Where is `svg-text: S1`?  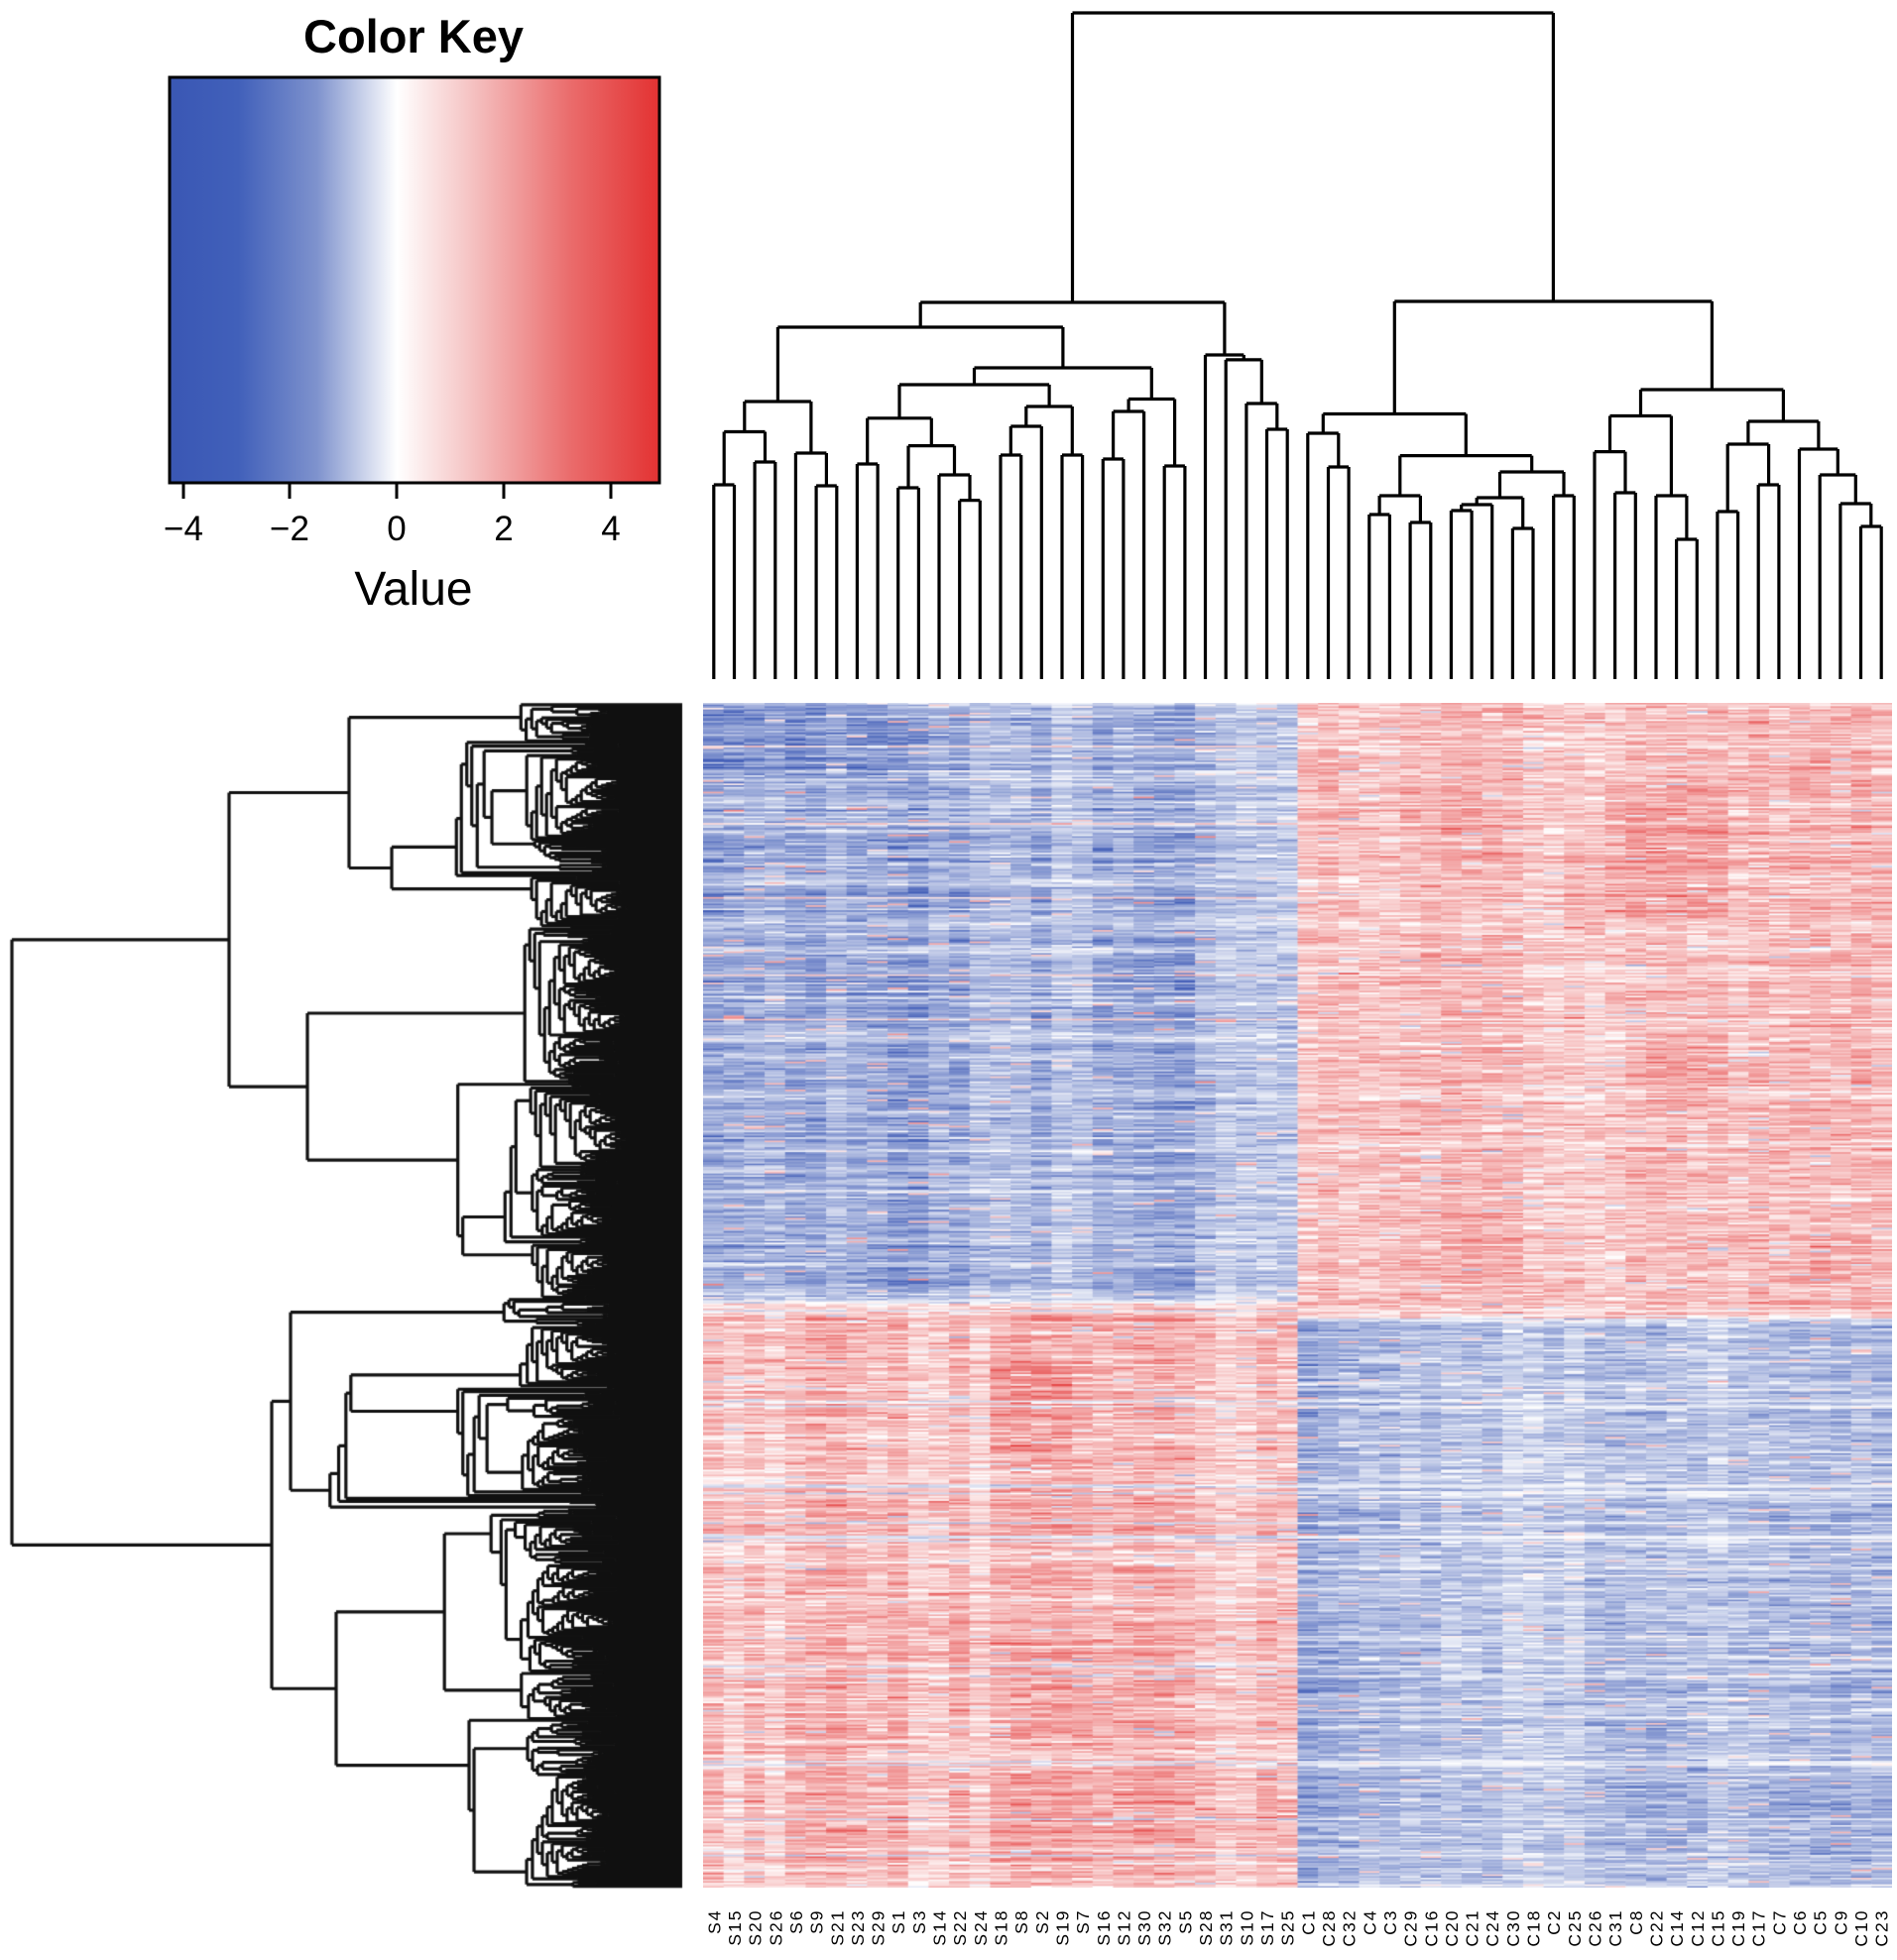
svg-text: S1 is located at coordinates (898, 1921).